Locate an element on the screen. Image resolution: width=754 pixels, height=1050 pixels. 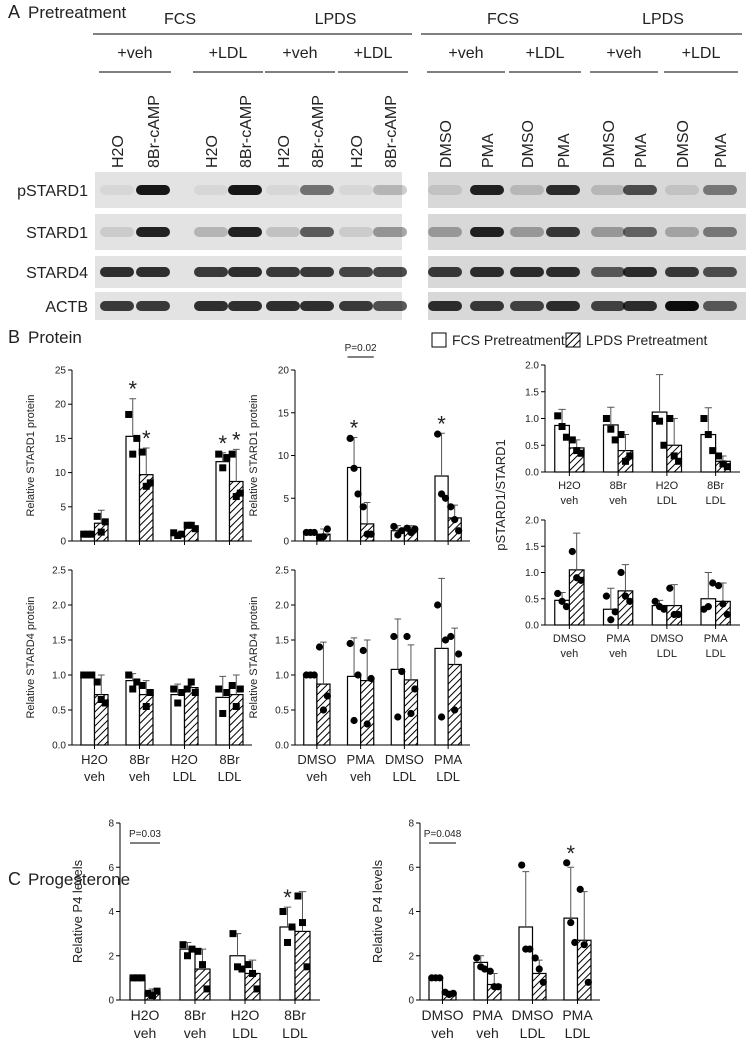
lane-label: H2O is located at coordinates (357, 151).